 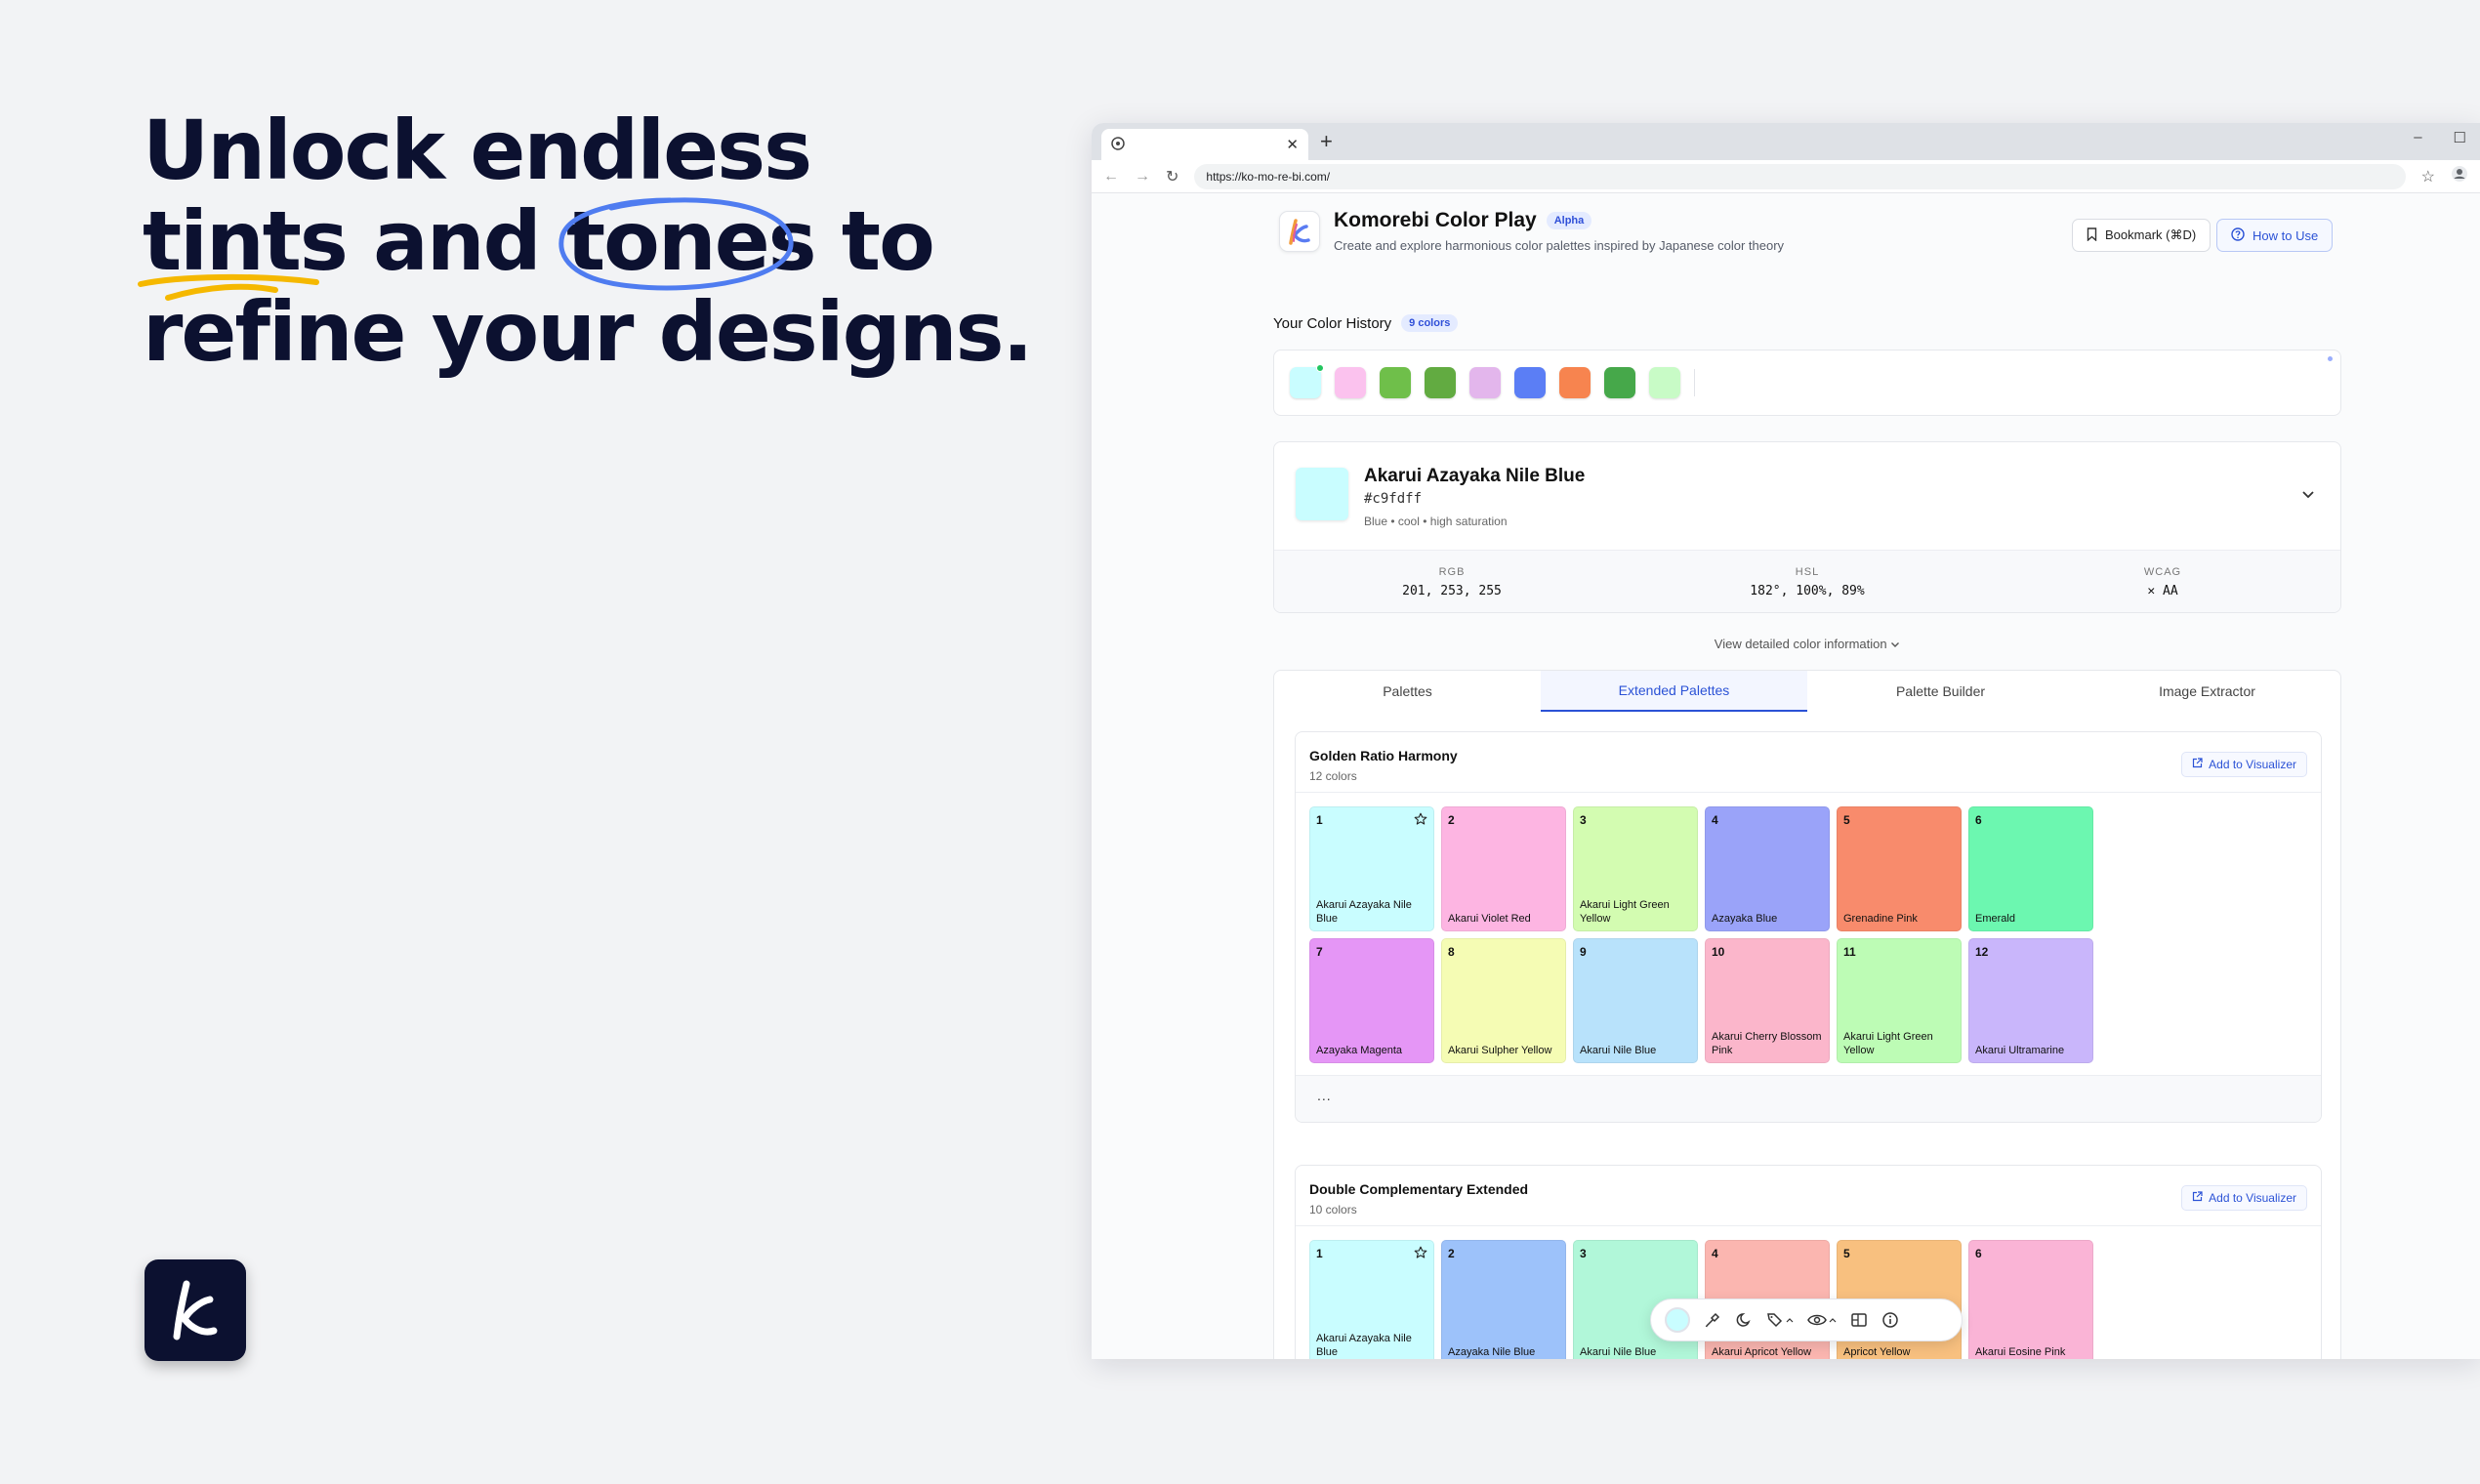 I want to click on help-icon, so click(x=2238, y=236).